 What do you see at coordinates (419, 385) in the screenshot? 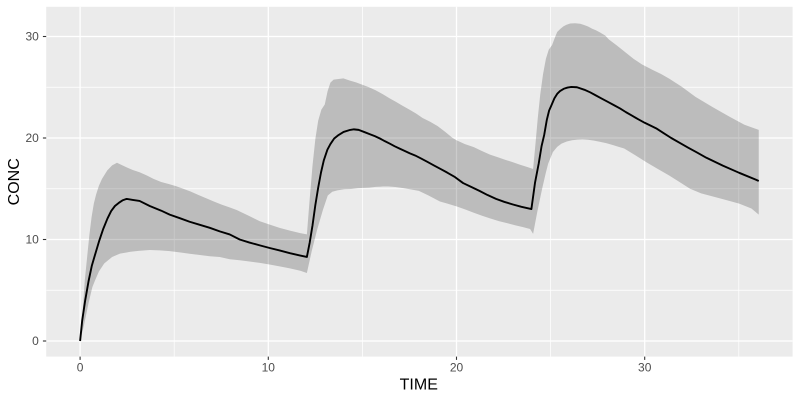
I see `svg-text: TIME` at bounding box center [419, 385].